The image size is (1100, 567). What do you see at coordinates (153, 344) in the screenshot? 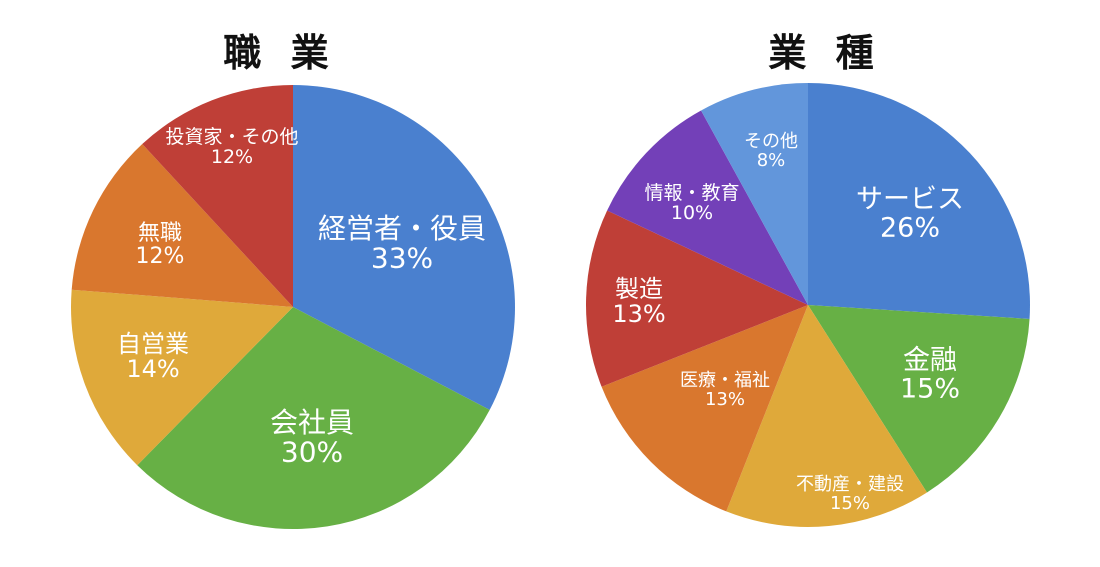
I see `slice-category-label: 自営業` at bounding box center [153, 344].